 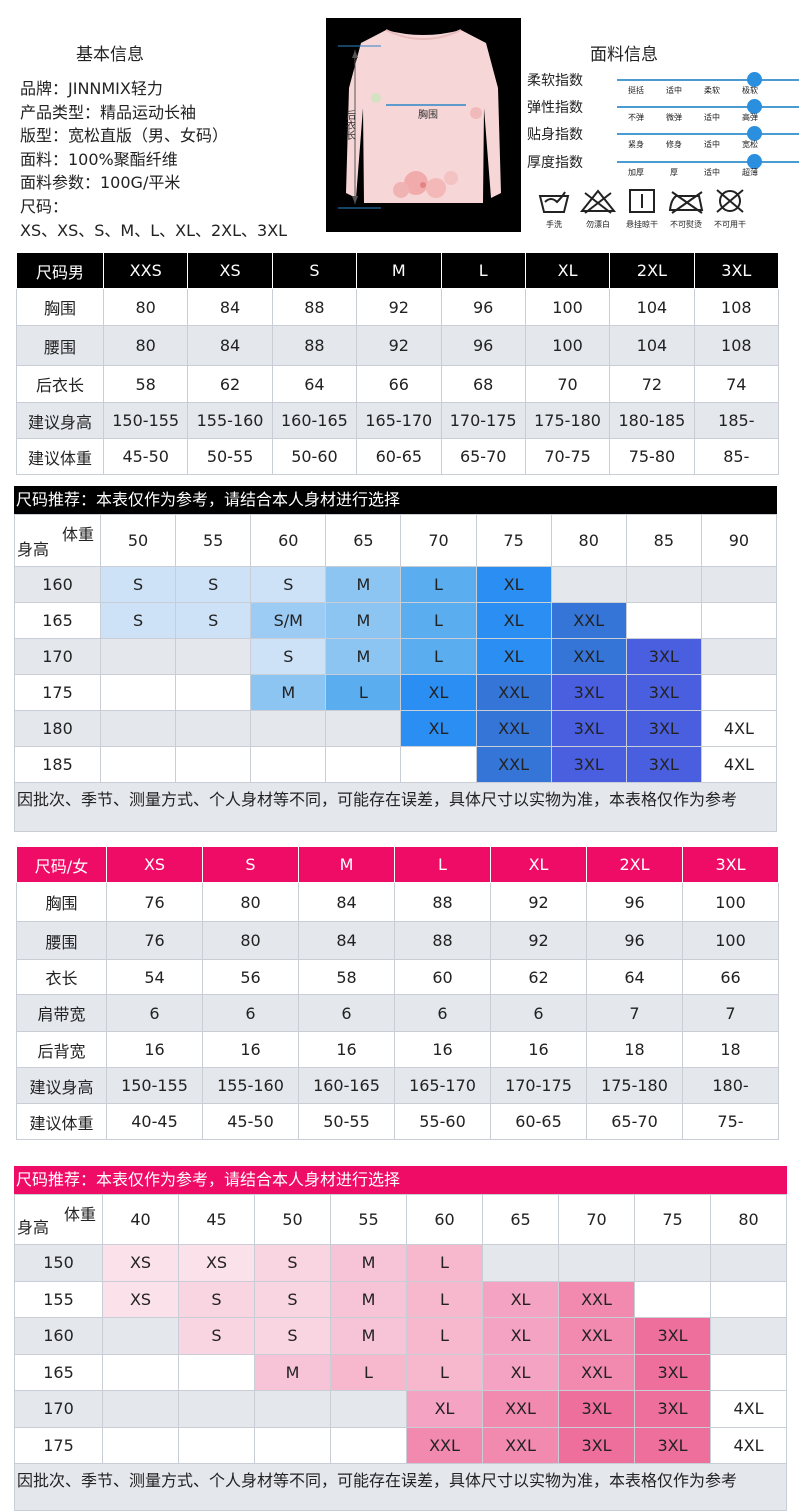 What do you see at coordinates (346, 864) in the screenshot?
I see `size-header-cell: M` at bounding box center [346, 864].